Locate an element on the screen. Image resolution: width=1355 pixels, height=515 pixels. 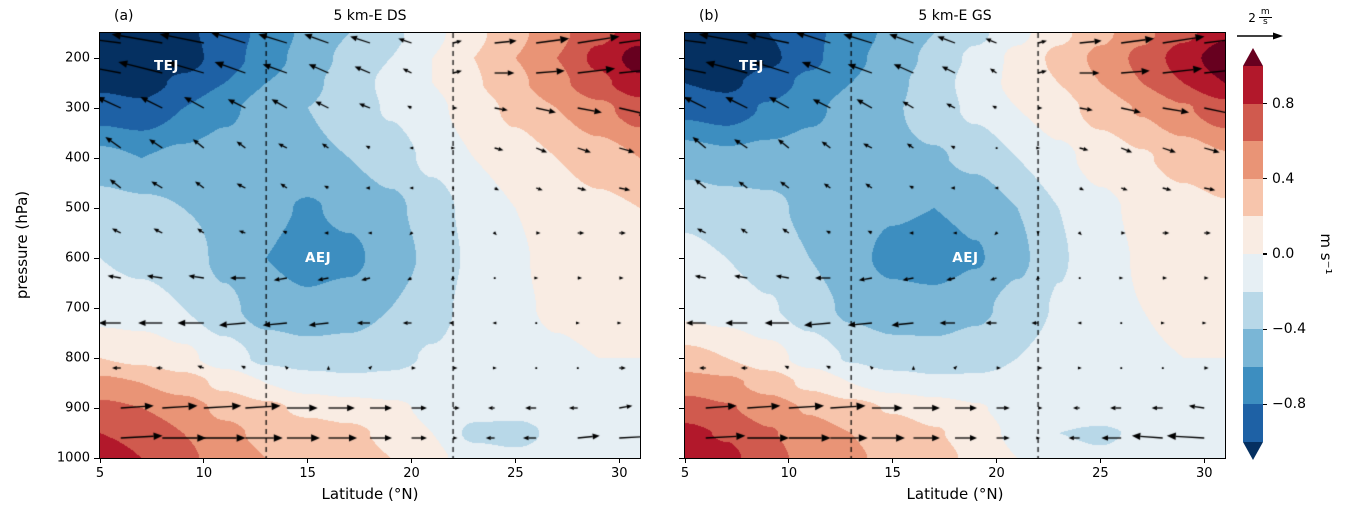
colorbar-extend-min-arrow is located at coordinates (1253, 451).